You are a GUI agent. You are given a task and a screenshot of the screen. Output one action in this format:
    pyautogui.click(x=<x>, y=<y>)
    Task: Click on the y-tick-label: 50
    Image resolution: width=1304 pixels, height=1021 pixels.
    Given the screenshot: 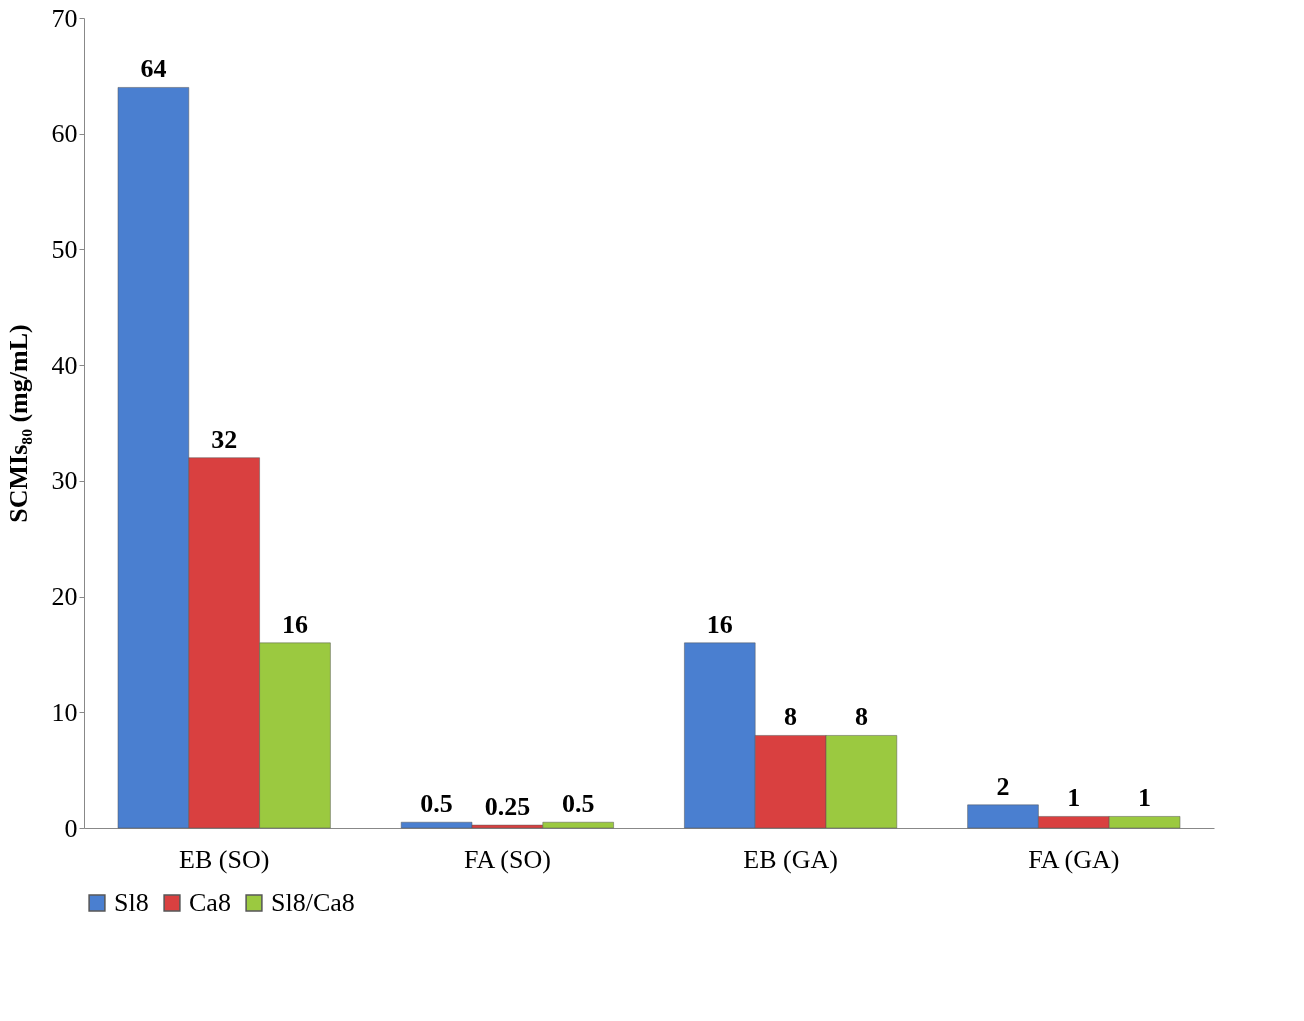 What is the action you would take?
    pyautogui.click(x=64, y=249)
    